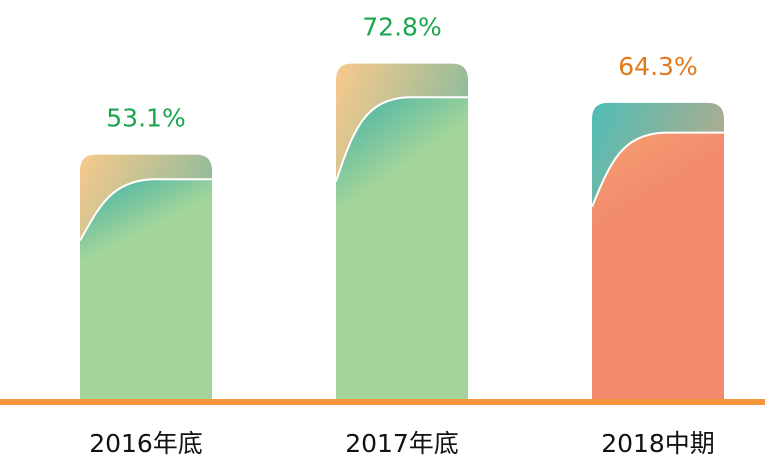 This screenshot has height=463, width=765. Describe the element at coordinates (401, 27) in the screenshot. I see `value-label: 72.8%` at that location.